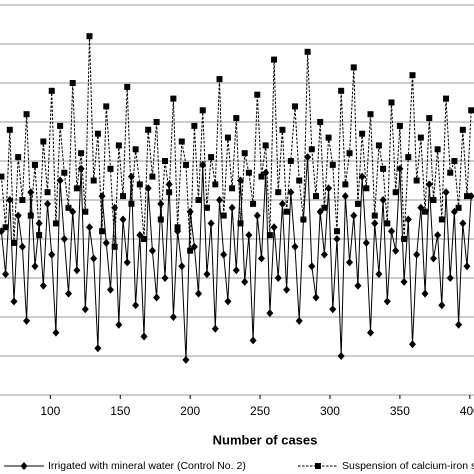 The image size is (474, 474). Describe the element at coordinates (467, 411) in the screenshot. I see `x-tick-label: 400` at that location.